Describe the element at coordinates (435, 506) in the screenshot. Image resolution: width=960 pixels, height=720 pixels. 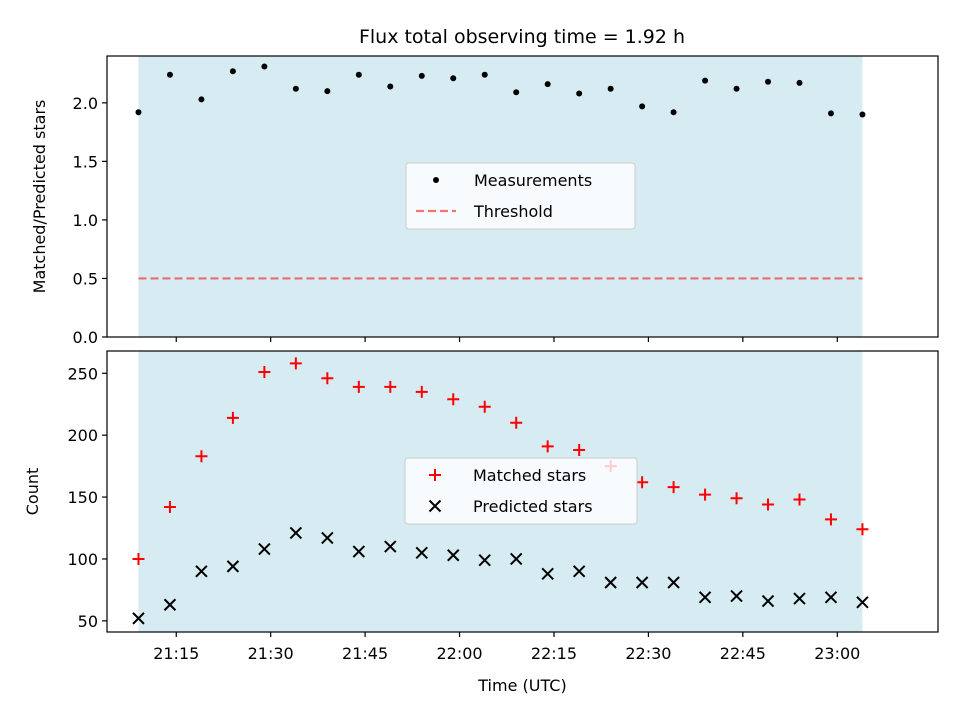
I see `legend-marker-x` at that location.